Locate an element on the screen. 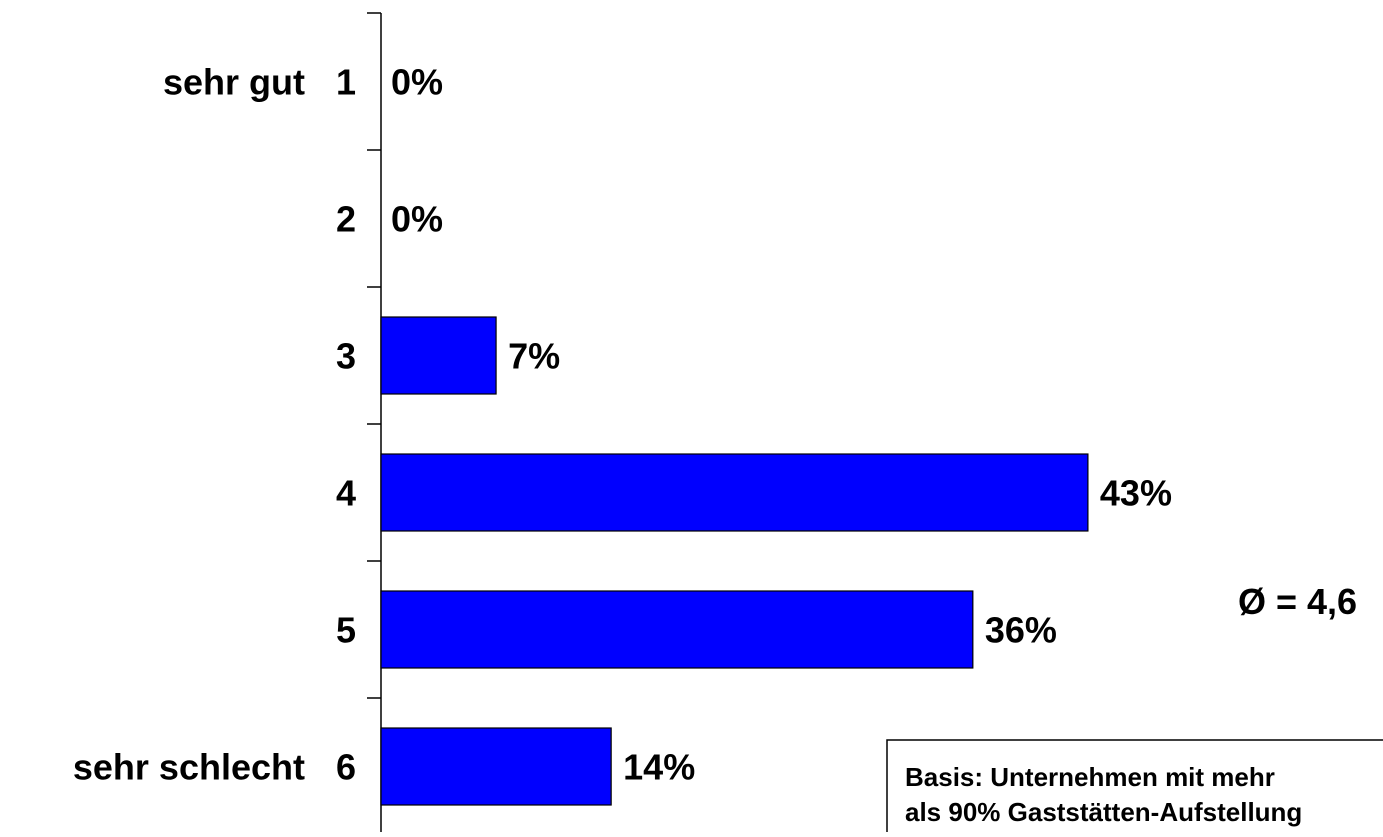 The image size is (1383, 837). category-label-6: 6 is located at coordinates (346, 767).